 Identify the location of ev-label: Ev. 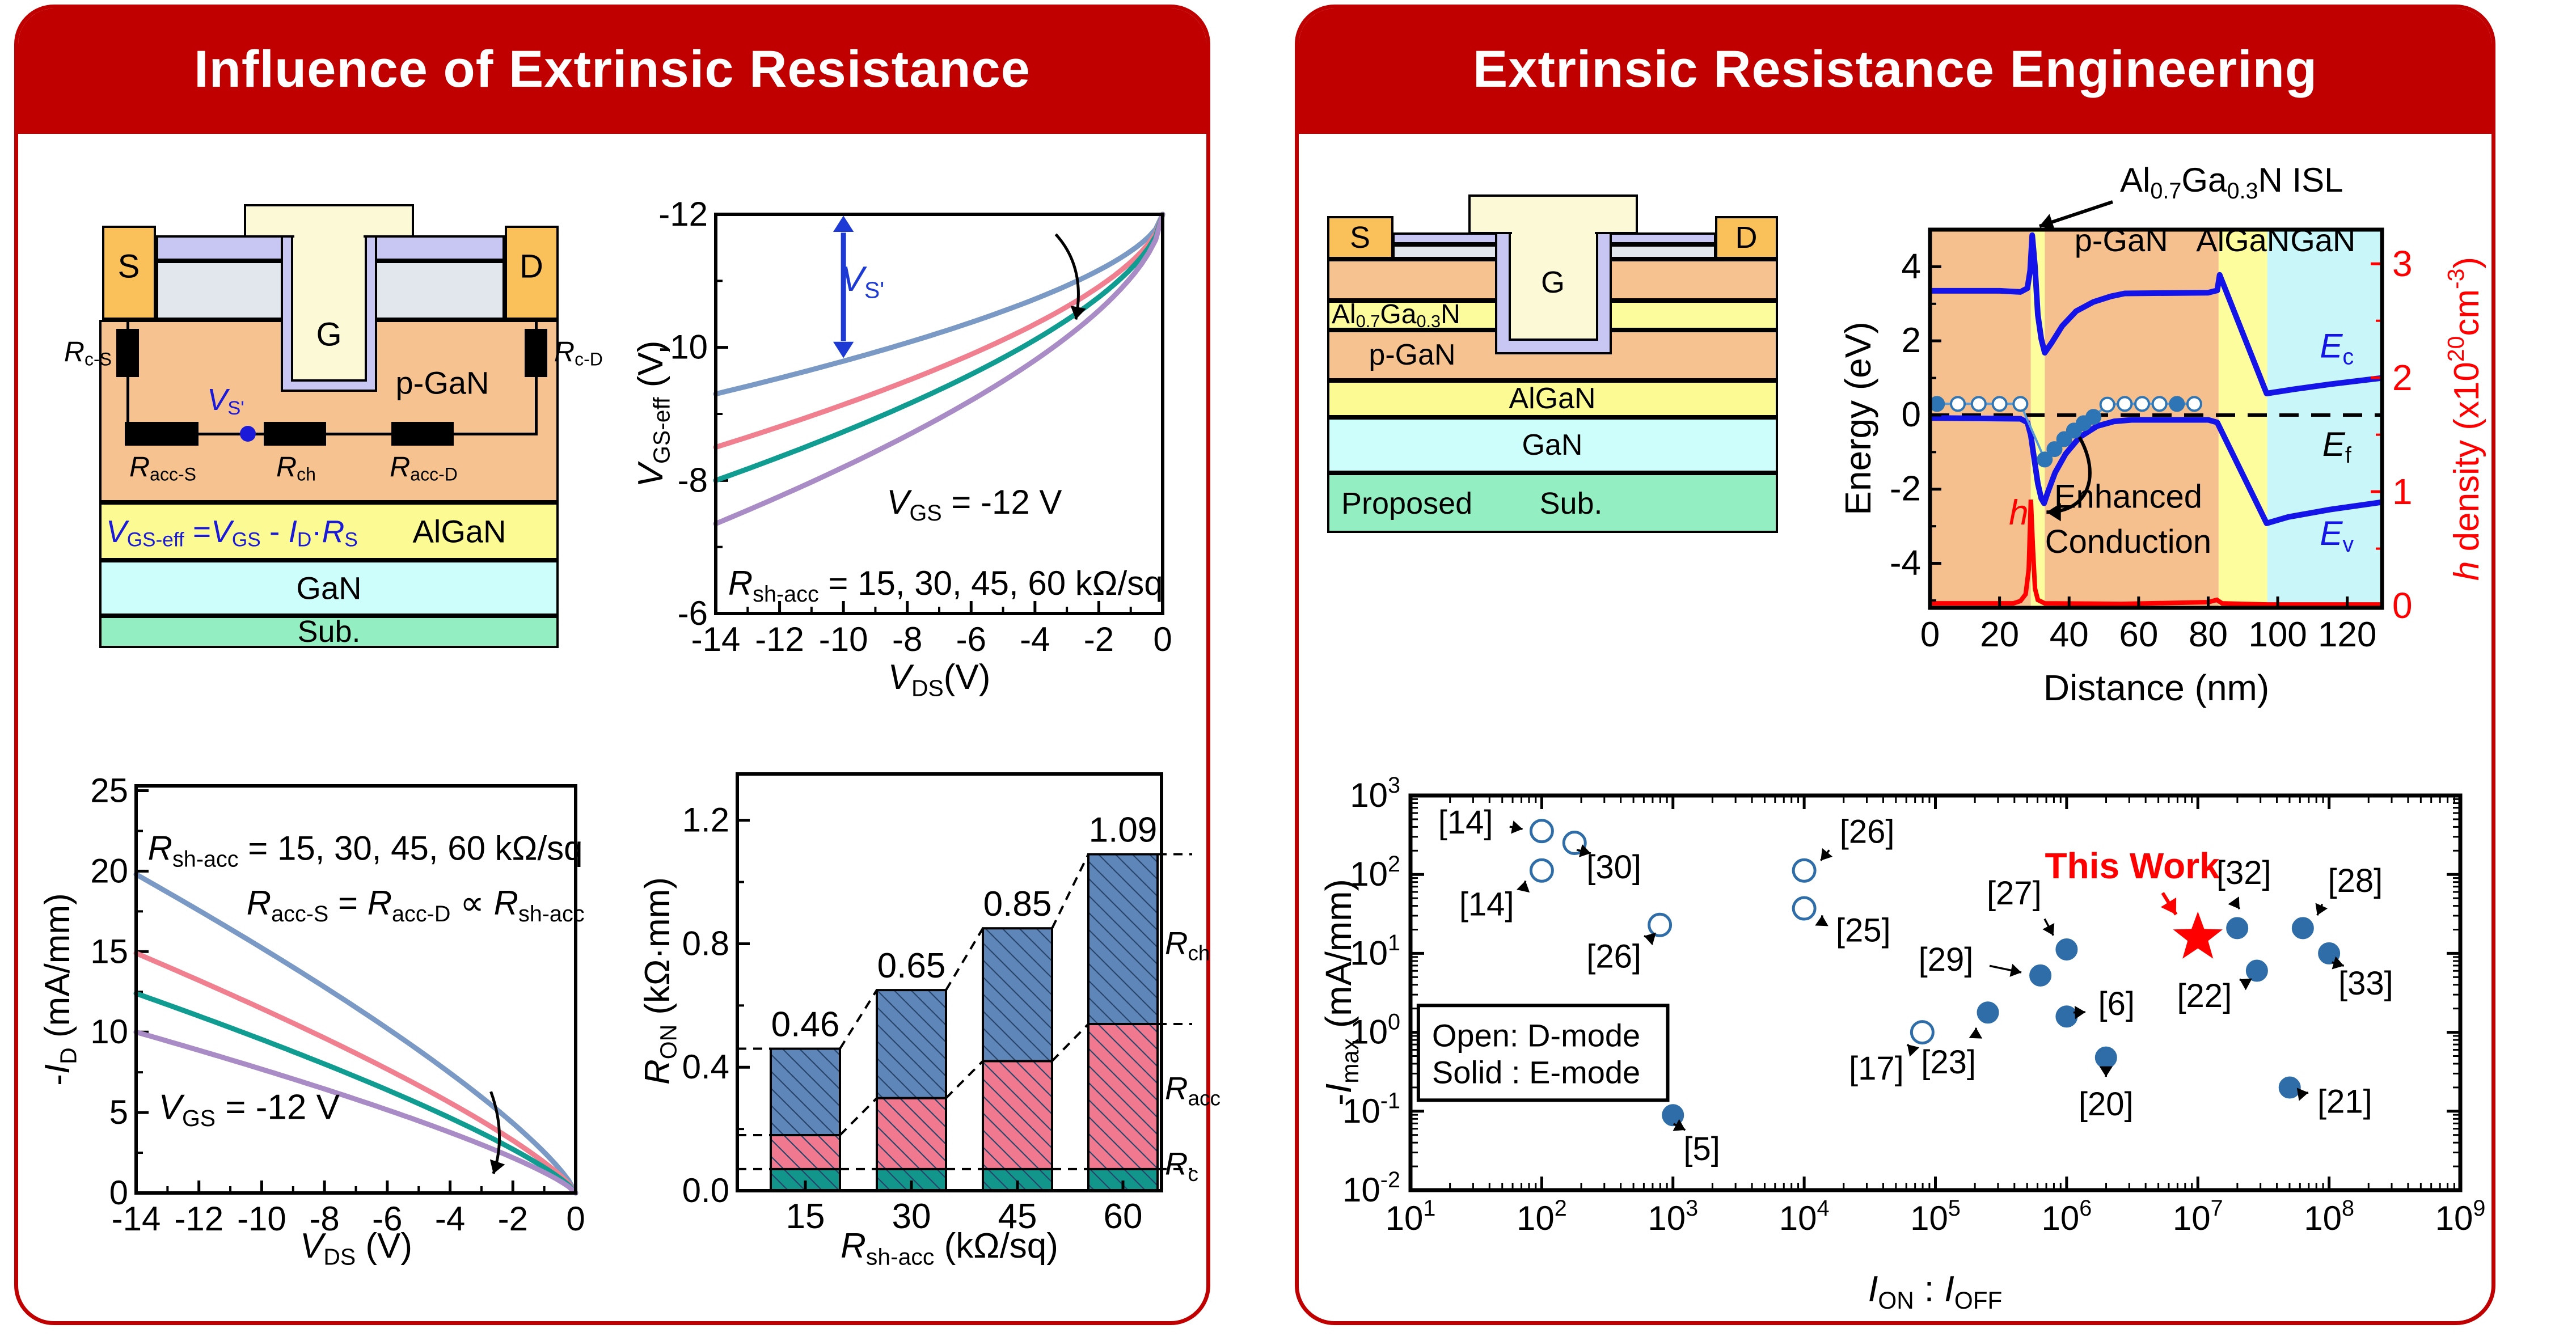
(2337, 535).